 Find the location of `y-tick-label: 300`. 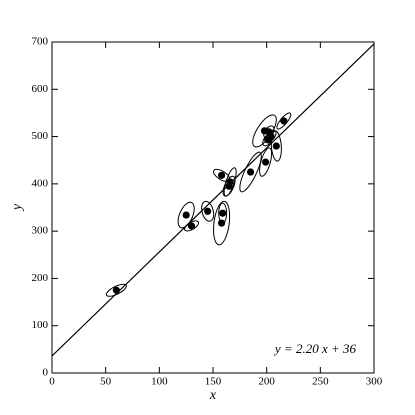

y-tick-label: 300 is located at coordinates (40, 231).